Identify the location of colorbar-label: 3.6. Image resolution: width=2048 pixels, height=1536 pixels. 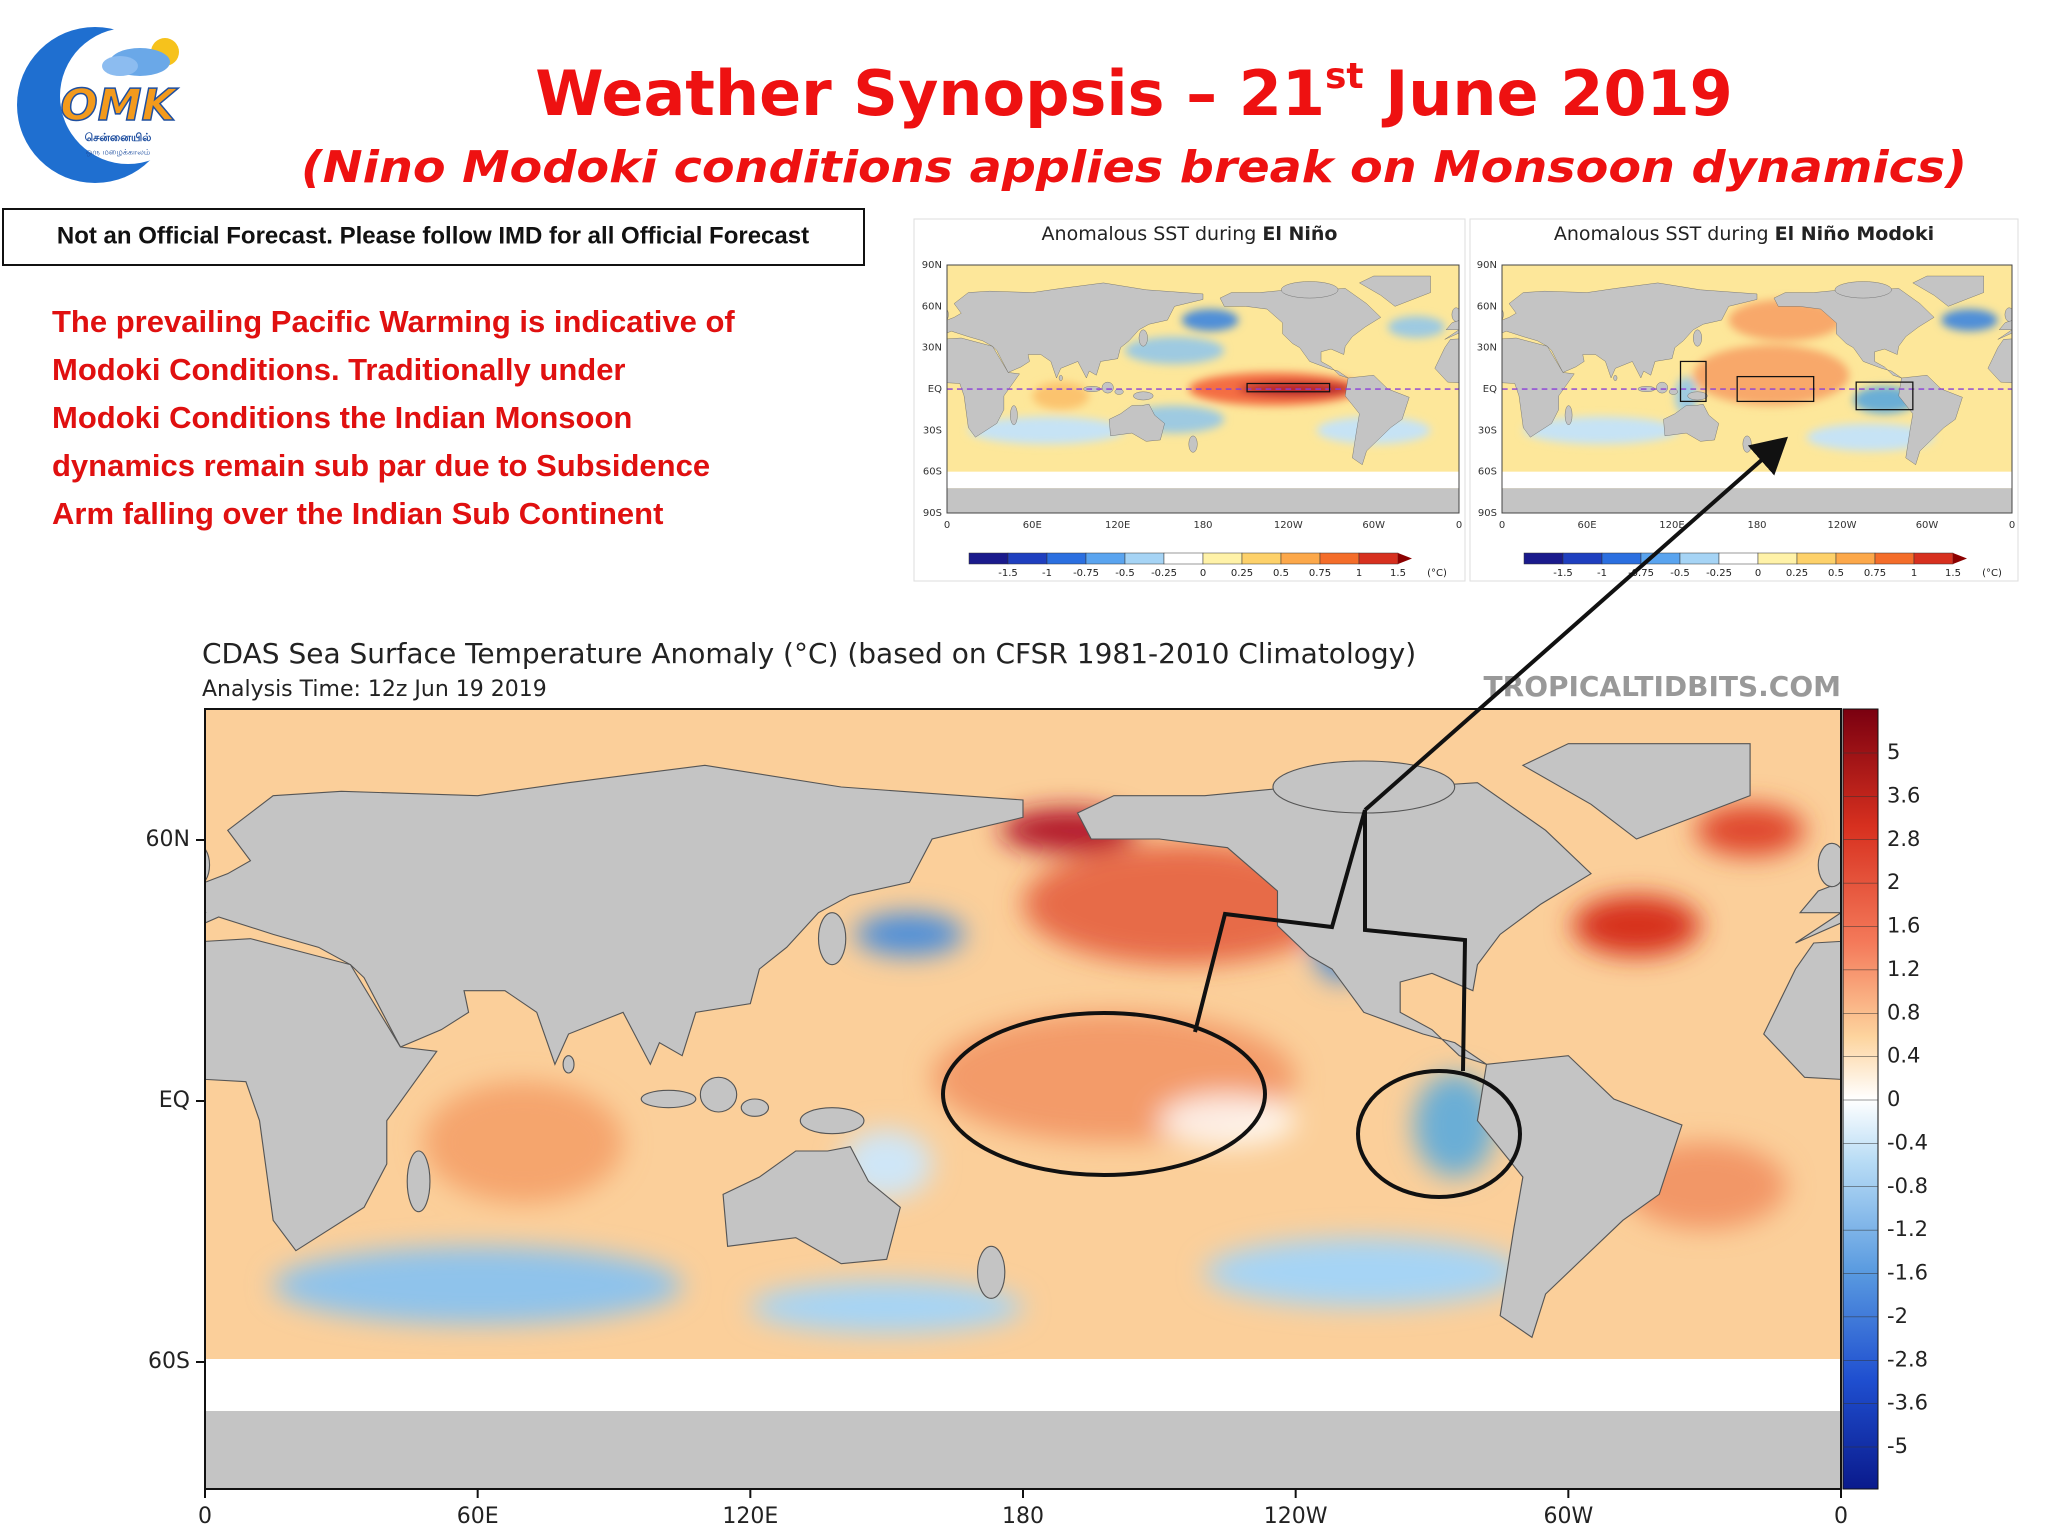
(1903, 795).